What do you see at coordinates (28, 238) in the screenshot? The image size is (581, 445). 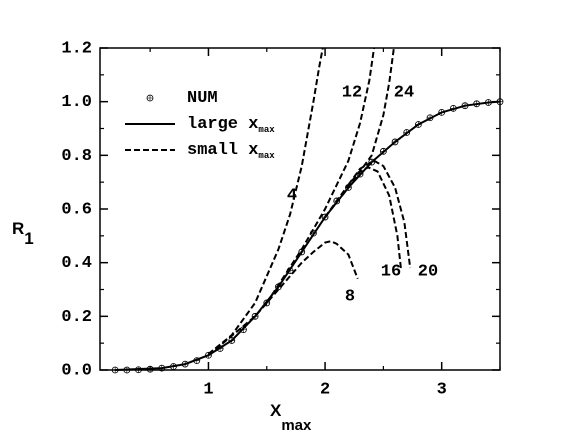 I see `y-axis-label-sub: 1` at bounding box center [28, 238].